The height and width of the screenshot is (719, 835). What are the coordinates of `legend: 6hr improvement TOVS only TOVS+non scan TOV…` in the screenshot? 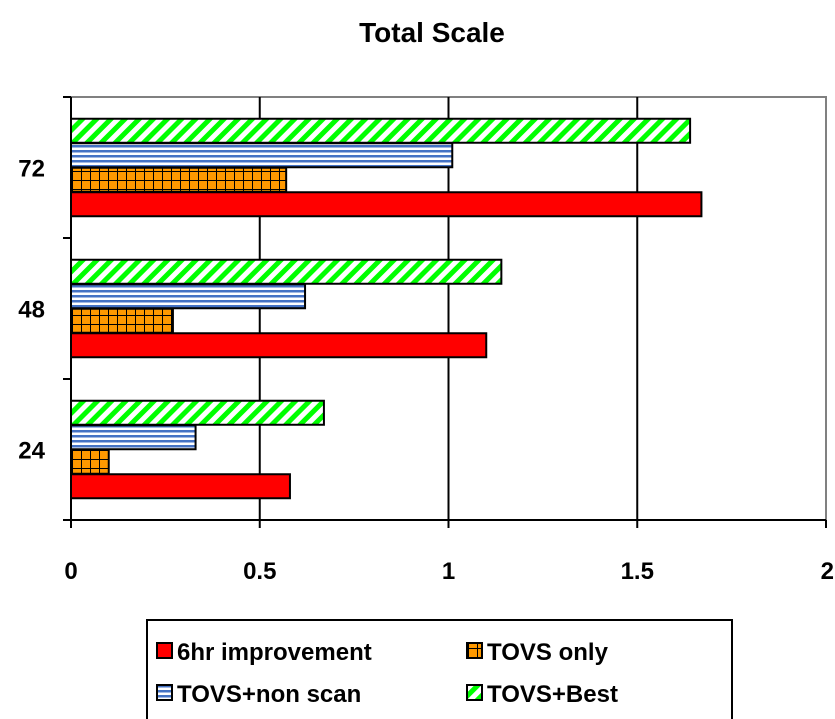 It's located at (439, 669).